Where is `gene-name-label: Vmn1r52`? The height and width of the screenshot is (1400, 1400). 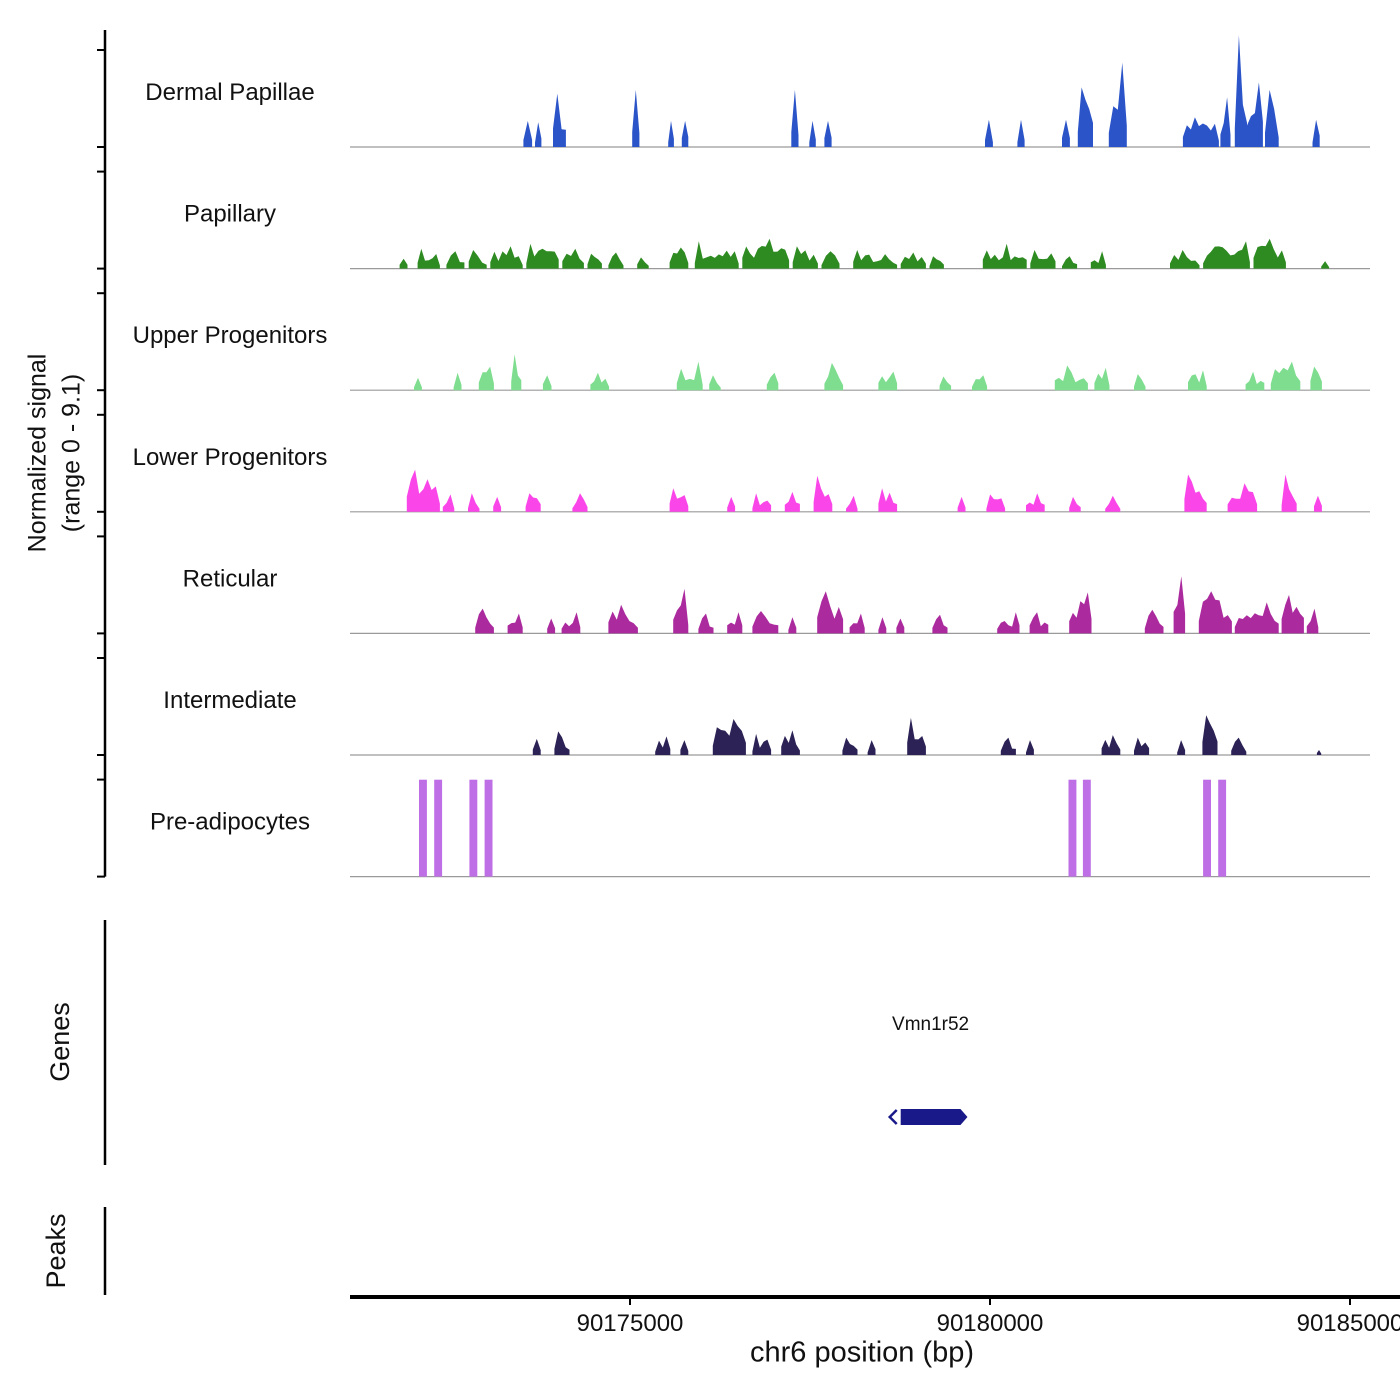
gene-name-label: Vmn1r52 is located at coordinates (930, 1024).